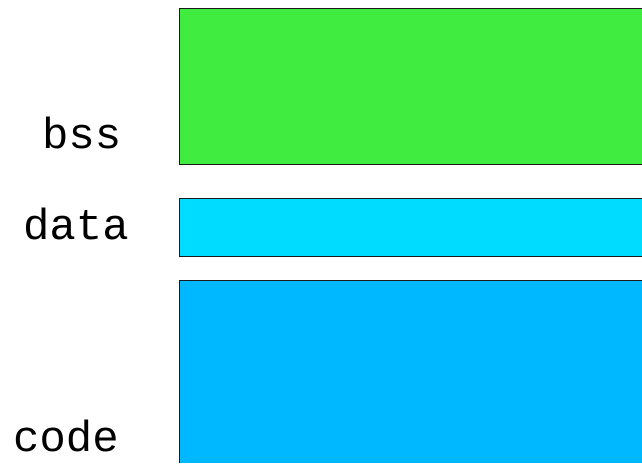  What do you see at coordinates (82, 137) in the screenshot?
I see `bss-segment-label: bss` at bounding box center [82, 137].